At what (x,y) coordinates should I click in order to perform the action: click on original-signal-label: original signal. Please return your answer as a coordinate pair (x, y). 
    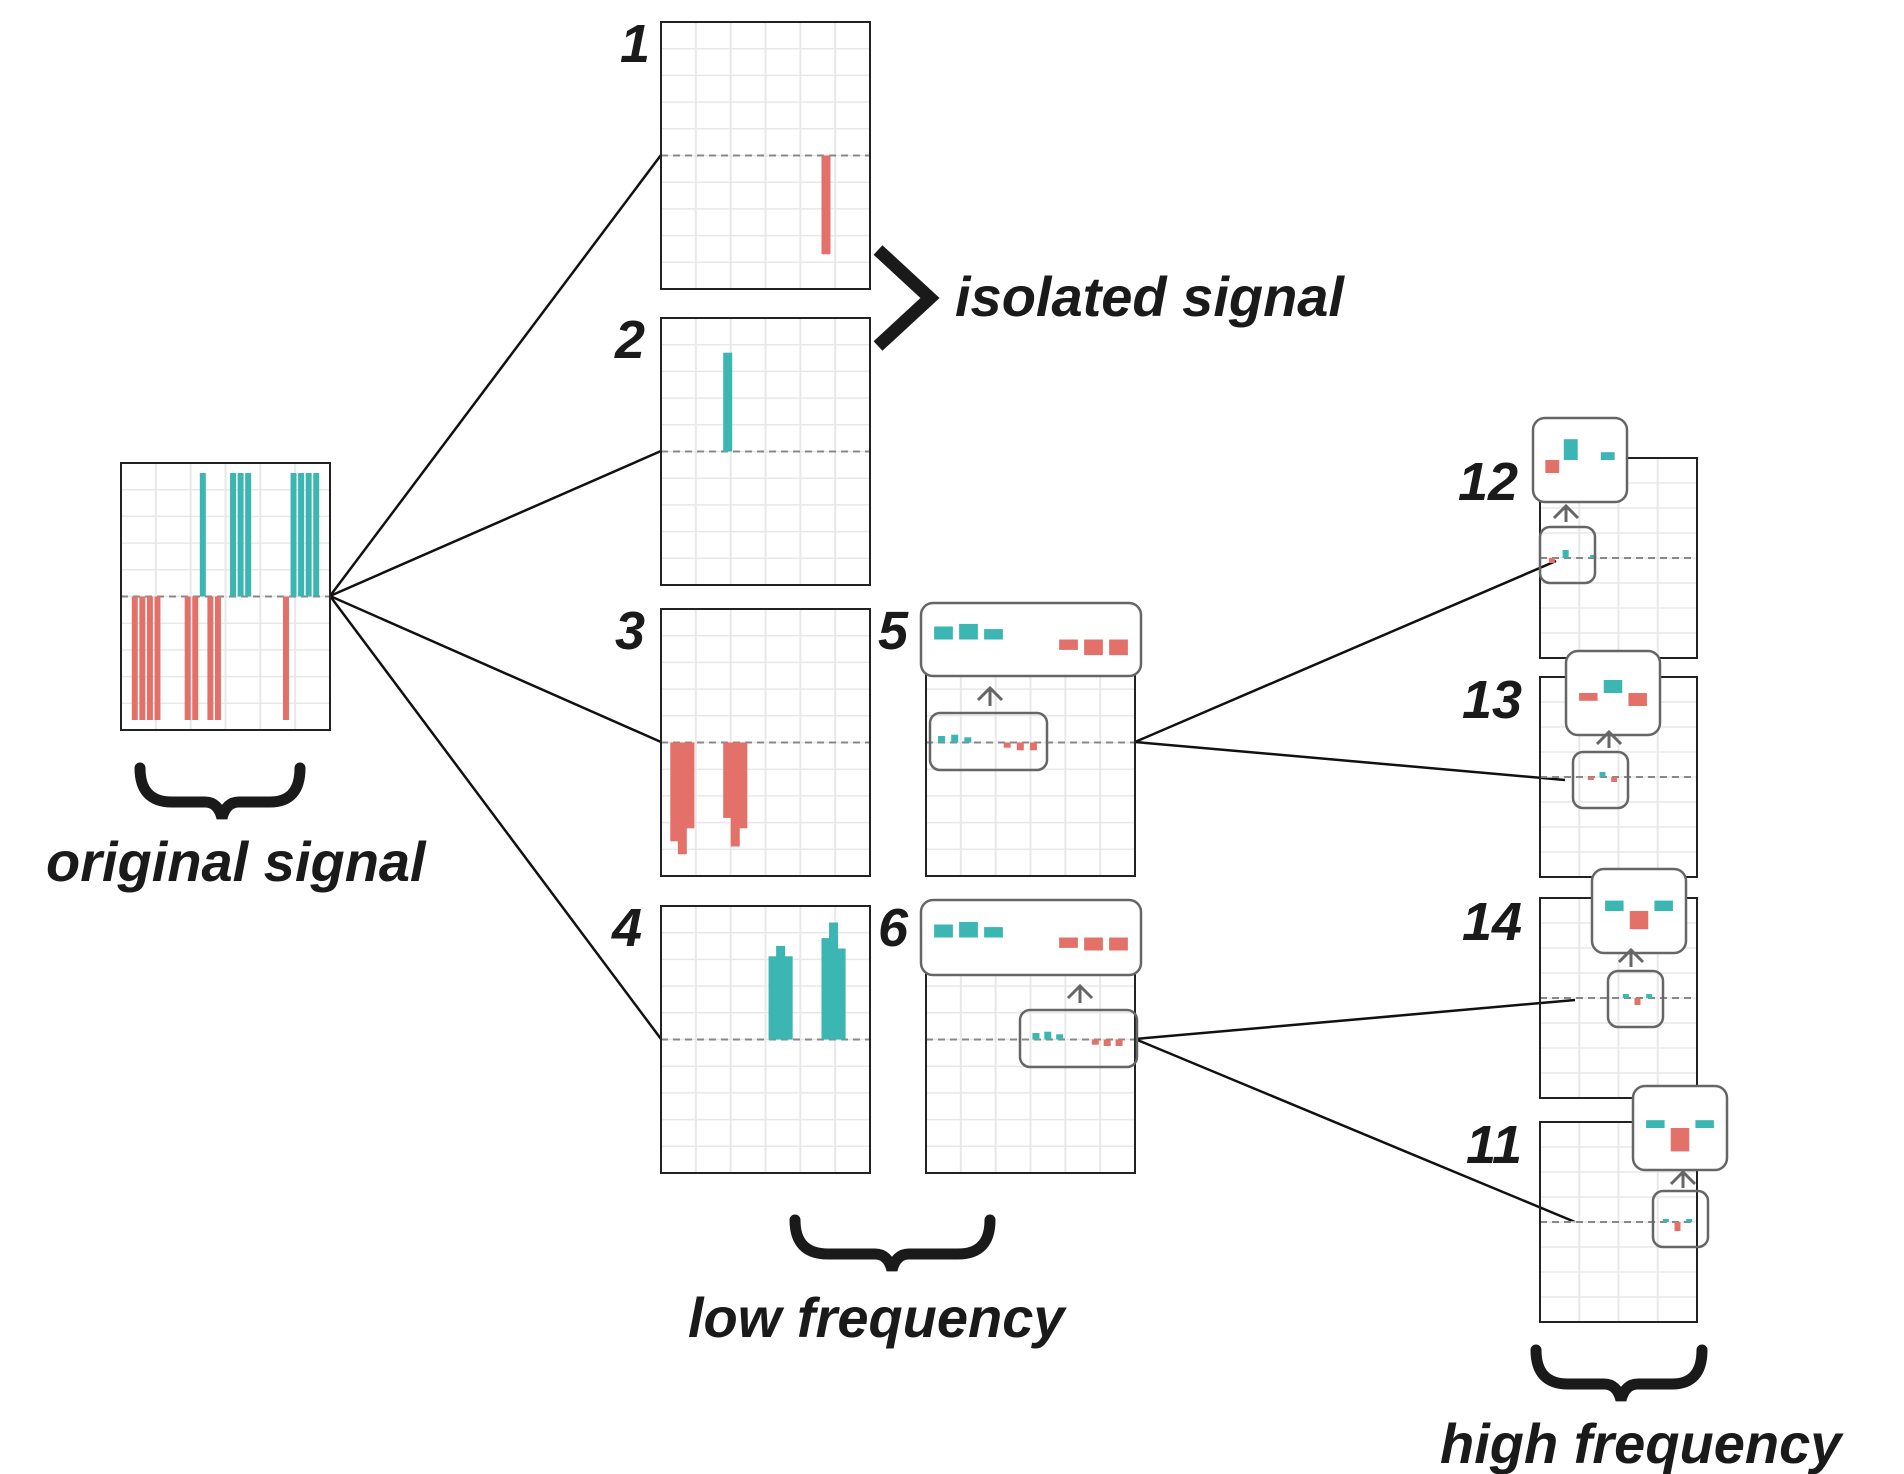
    Looking at the image, I should click on (236, 861).